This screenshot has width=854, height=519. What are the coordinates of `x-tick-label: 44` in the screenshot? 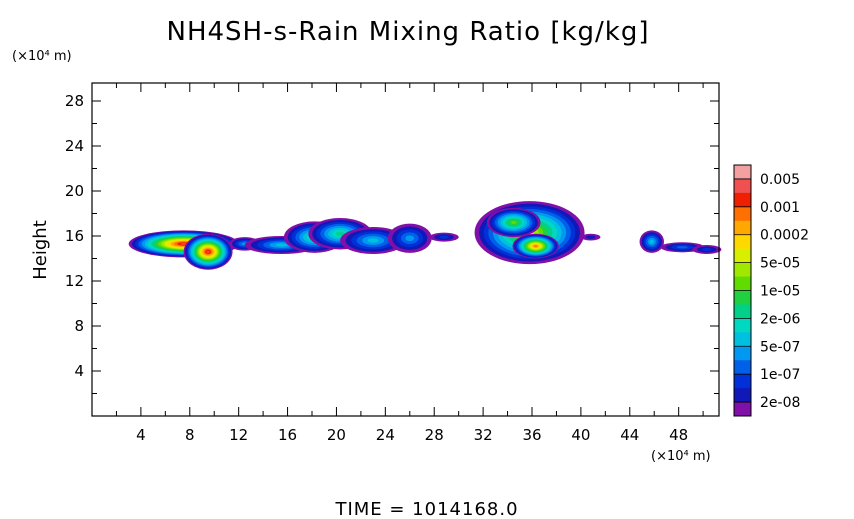 It's located at (629, 435).